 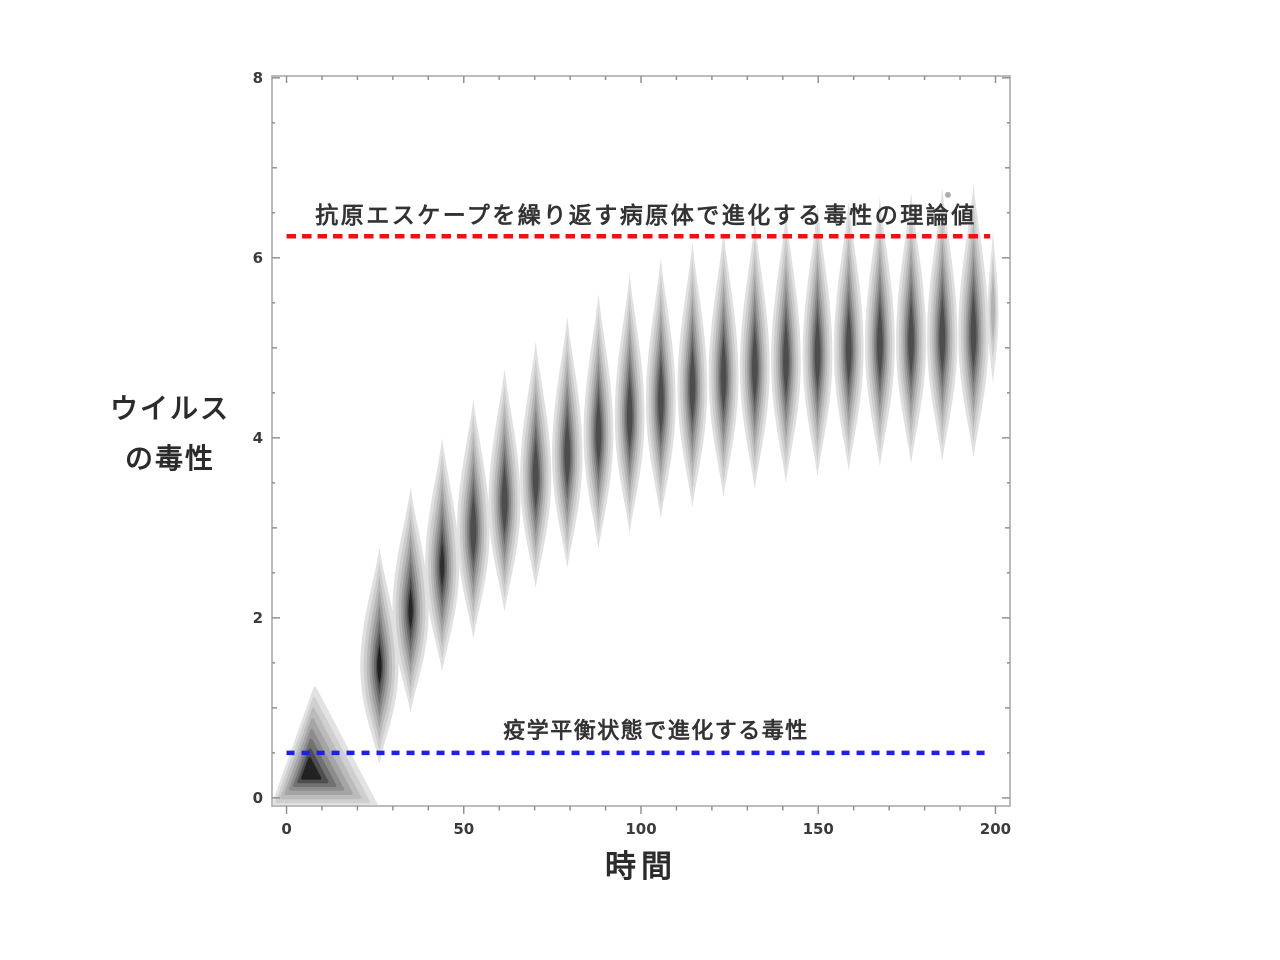 What do you see at coordinates (463, 829) in the screenshot?
I see `x-tick-label: 50` at bounding box center [463, 829].